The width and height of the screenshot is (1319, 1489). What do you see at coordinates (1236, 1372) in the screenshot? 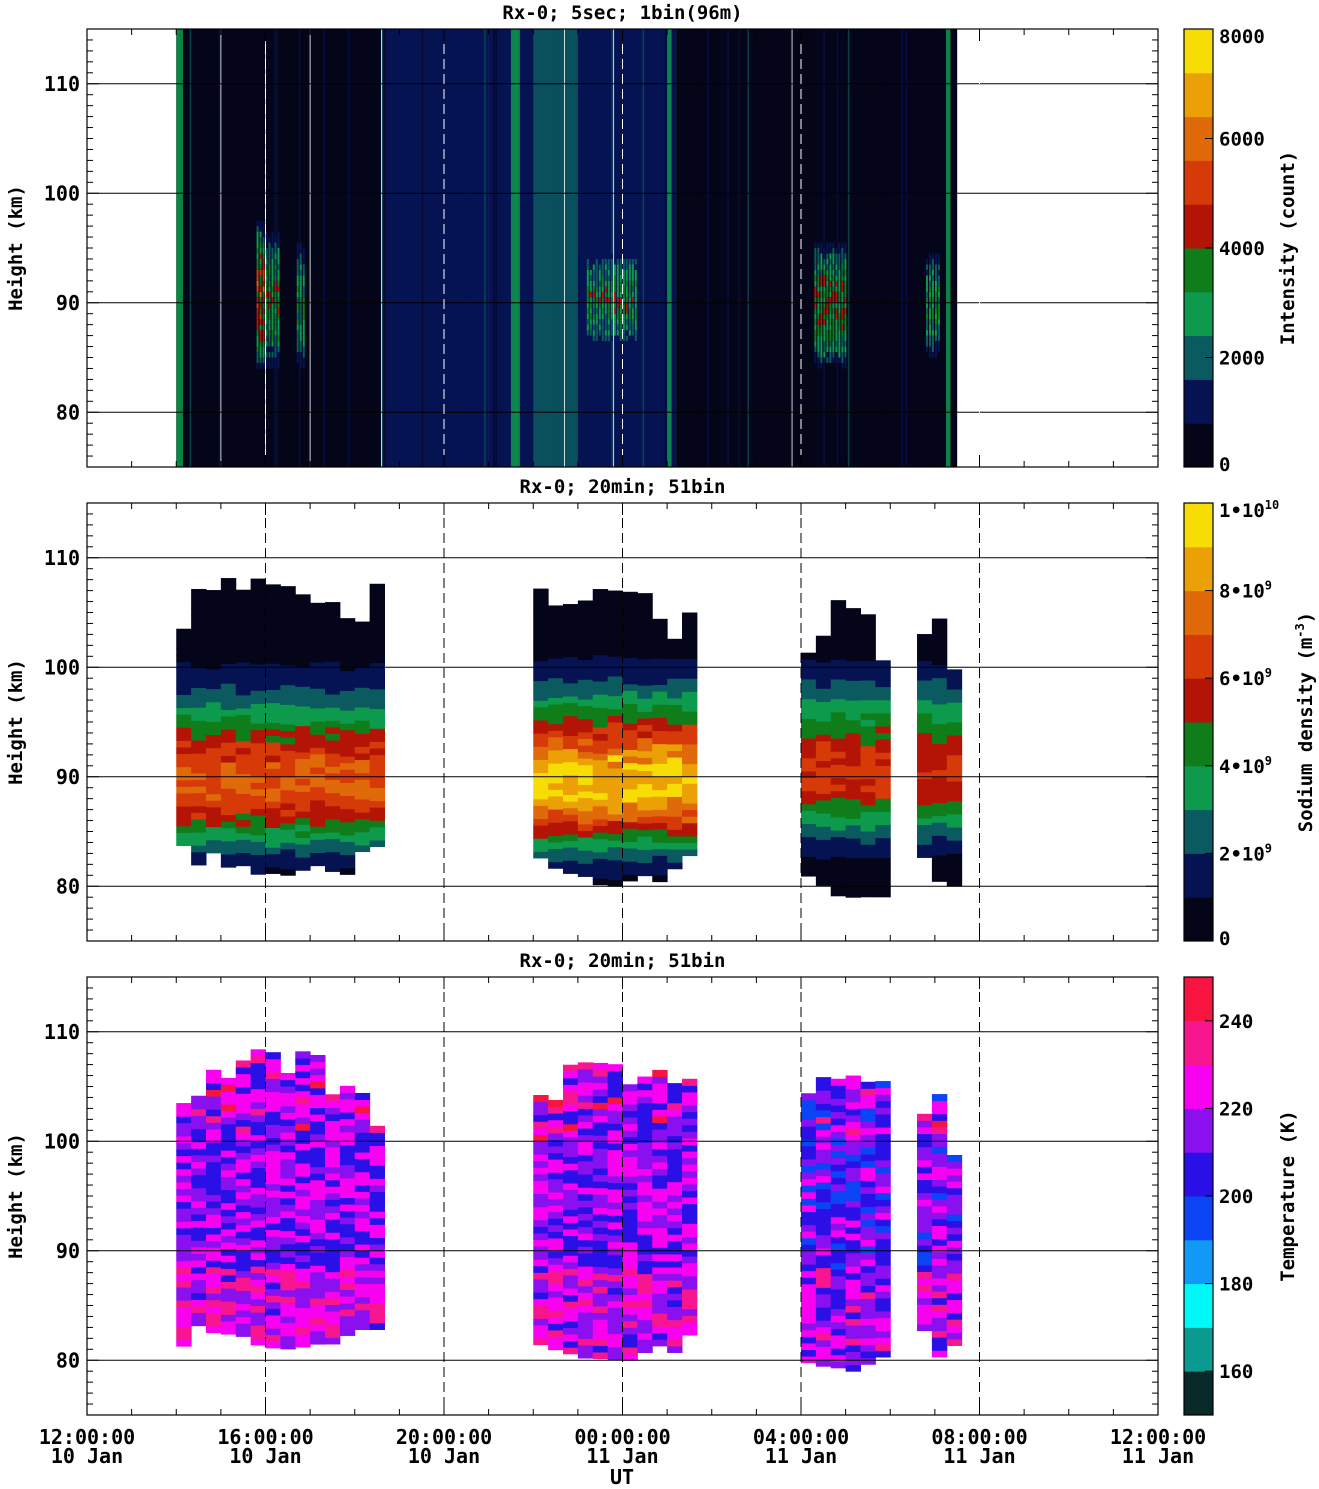
I see `colorbar-tick-label: 160` at bounding box center [1236, 1372].